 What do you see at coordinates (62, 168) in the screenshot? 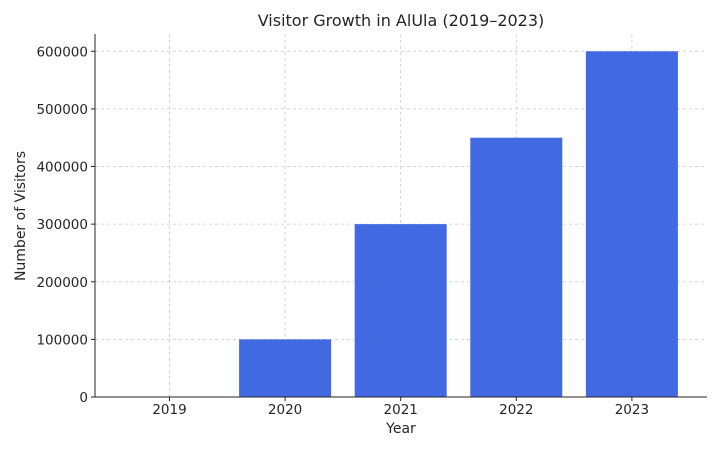
I see `y-tick-label: 400000` at bounding box center [62, 168].